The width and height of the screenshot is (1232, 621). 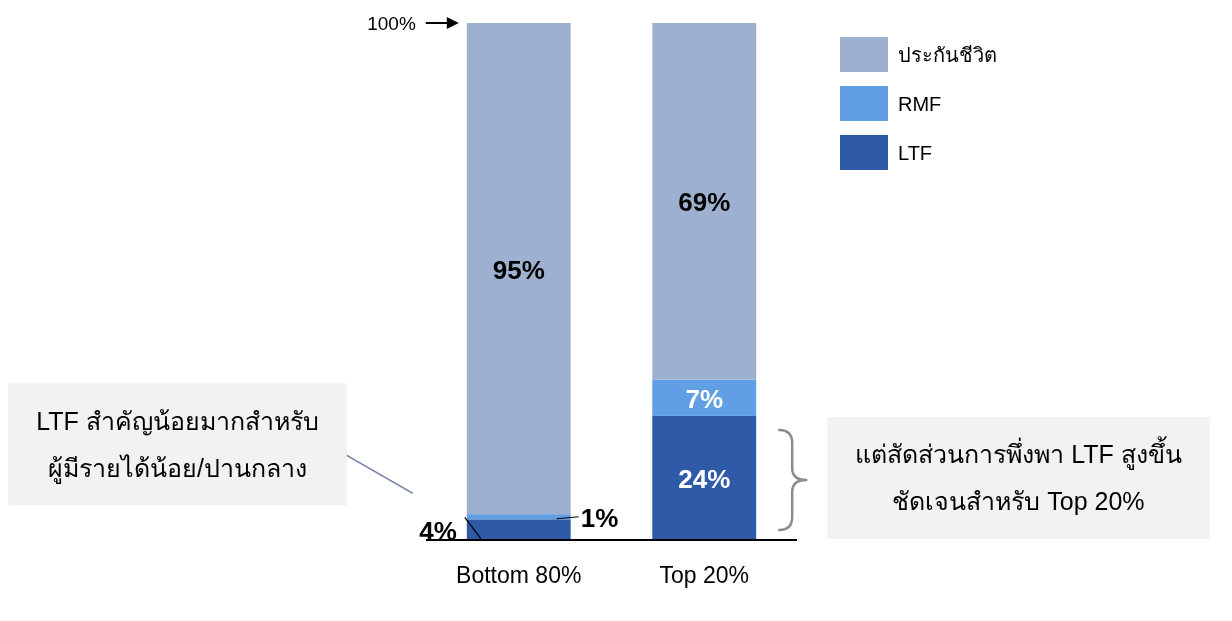 I want to click on text: 100%, so click(x=391, y=23).